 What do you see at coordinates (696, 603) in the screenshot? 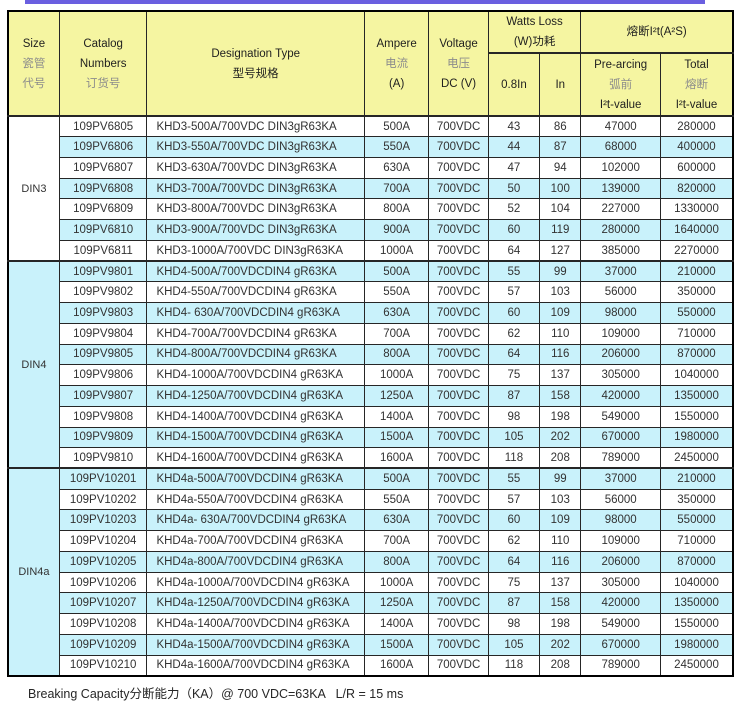
I see `total-i2t-cell: 1350000` at bounding box center [696, 603].